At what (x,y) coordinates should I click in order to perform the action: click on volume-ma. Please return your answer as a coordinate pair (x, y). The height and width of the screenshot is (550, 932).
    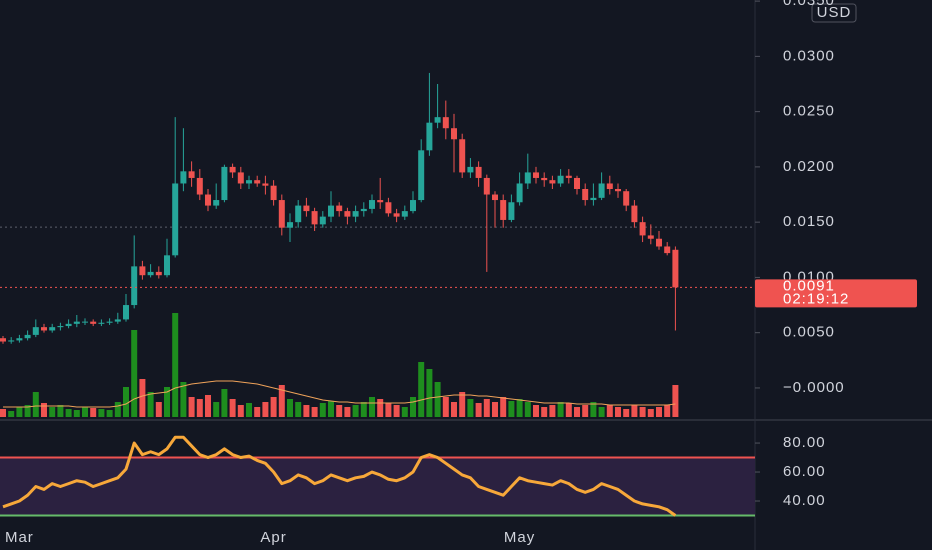
    Looking at the image, I should click on (339, 394).